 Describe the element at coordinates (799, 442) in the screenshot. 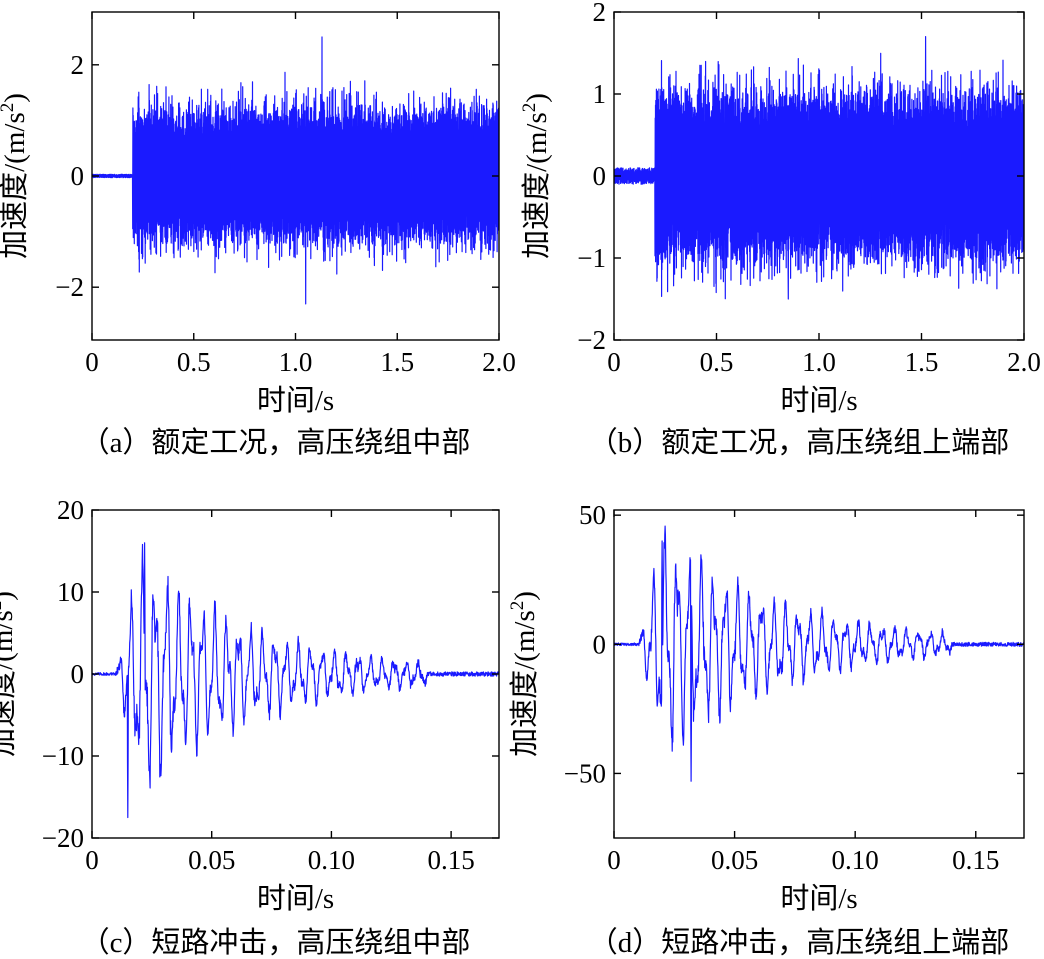

I see `panel-caption: （b）额定工况，高压绕组上端部` at that location.